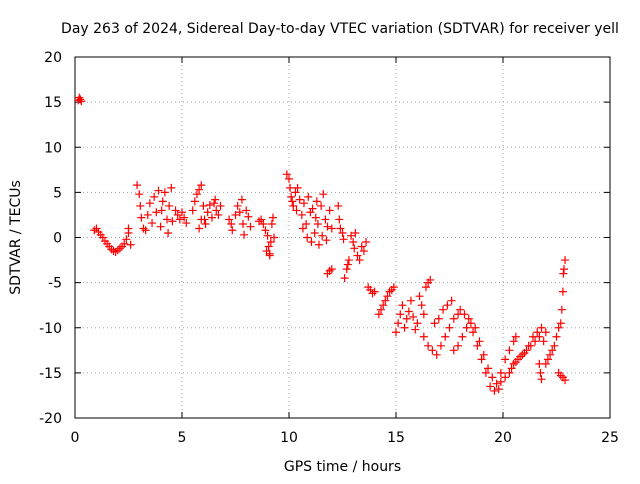 The width and height of the screenshot is (640, 484). Describe the element at coordinates (342, 467) in the screenshot. I see `x-axis-label: GPS time / hours` at that location.